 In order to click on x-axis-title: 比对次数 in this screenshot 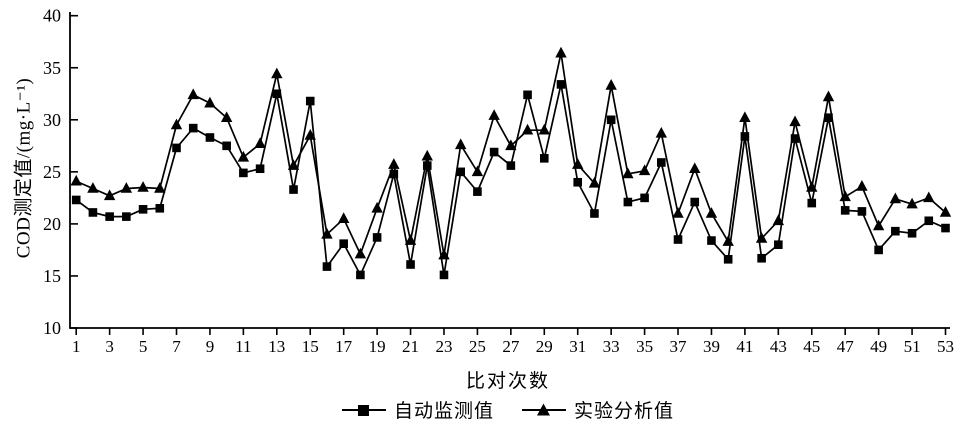, I will do `click(508, 381)`.